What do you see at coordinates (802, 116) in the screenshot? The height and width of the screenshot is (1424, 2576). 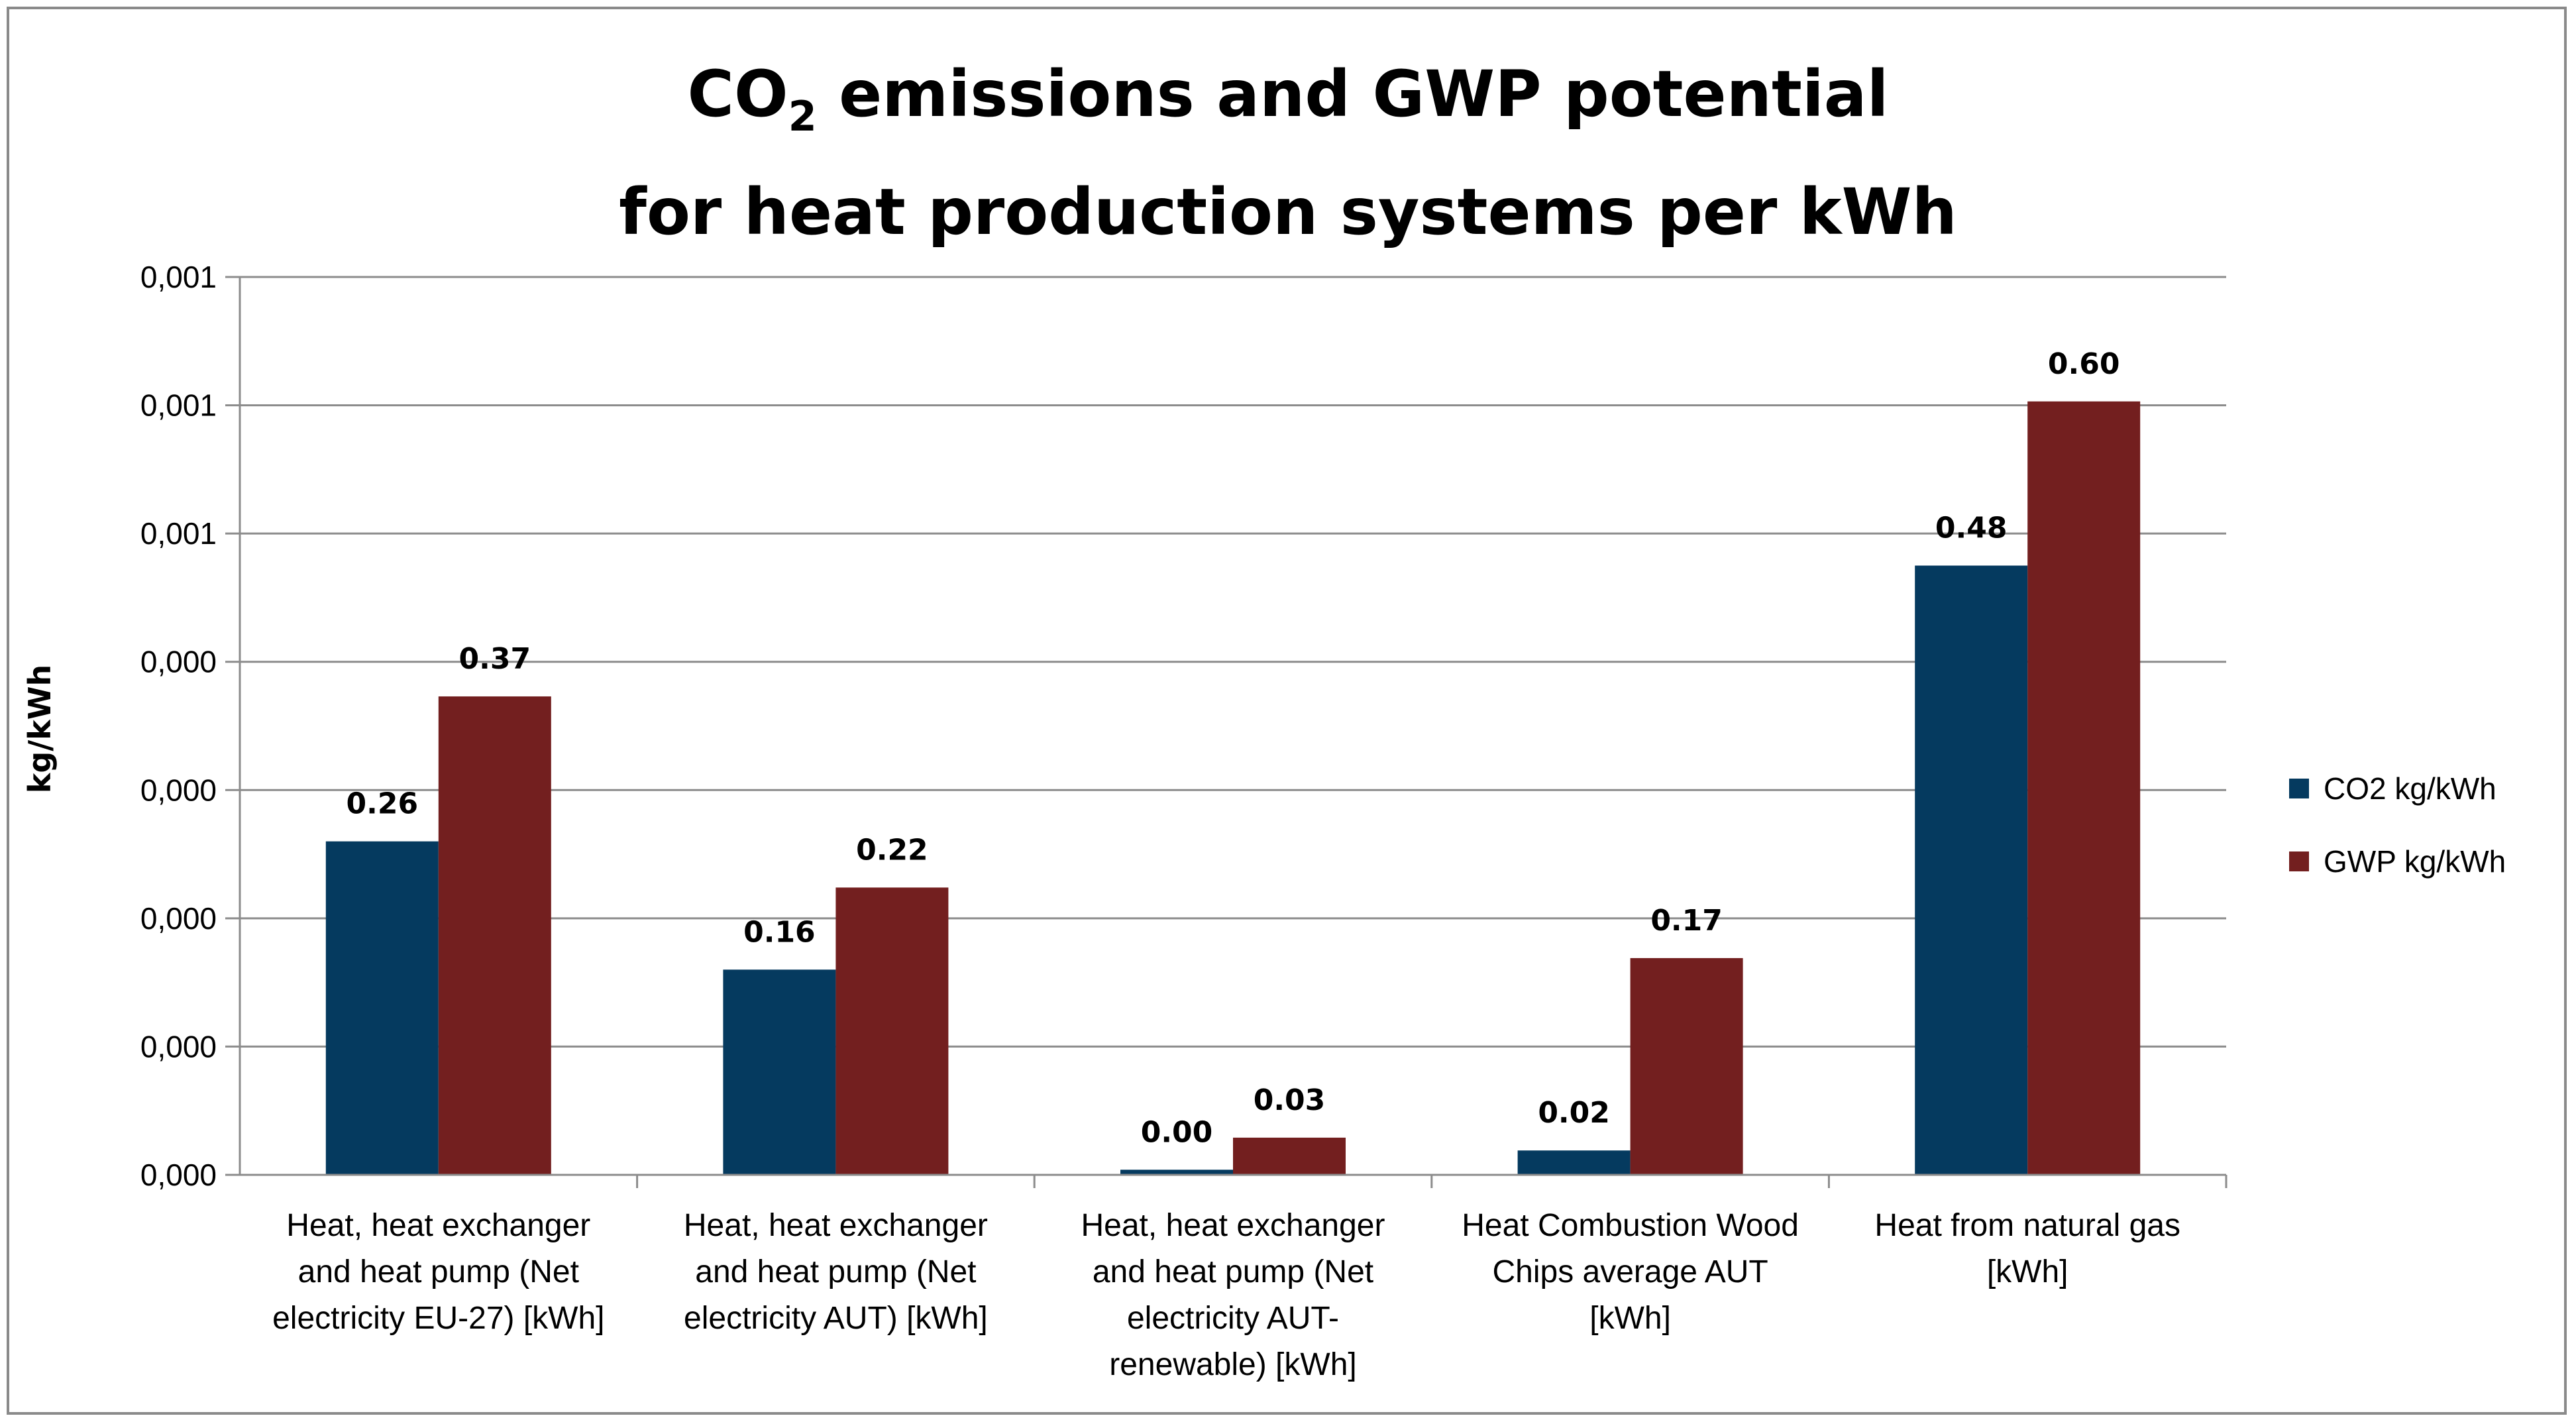 I see `title-subscript: 2` at bounding box center [802, 116].